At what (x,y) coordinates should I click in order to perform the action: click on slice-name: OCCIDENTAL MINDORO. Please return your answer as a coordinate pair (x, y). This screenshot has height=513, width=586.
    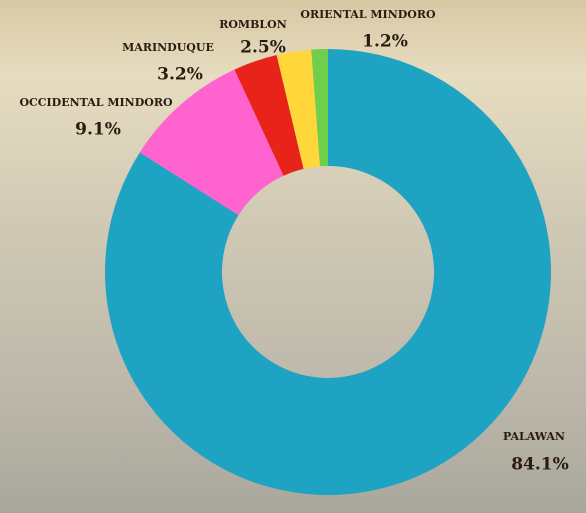
    Looking at the image, I should click on (96, 102).